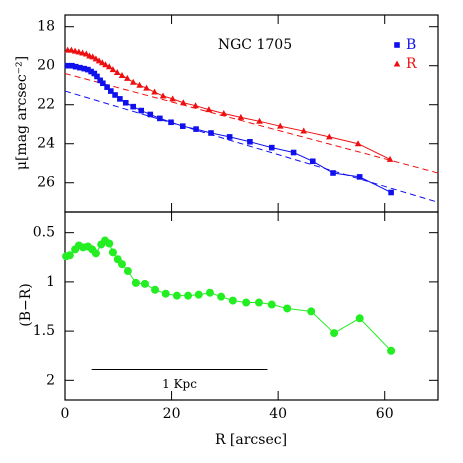 The image size is (463, 463). Describe the element at coordinates (65, 414) in the screenshot. I see `x-tick-label: 0` at that location.